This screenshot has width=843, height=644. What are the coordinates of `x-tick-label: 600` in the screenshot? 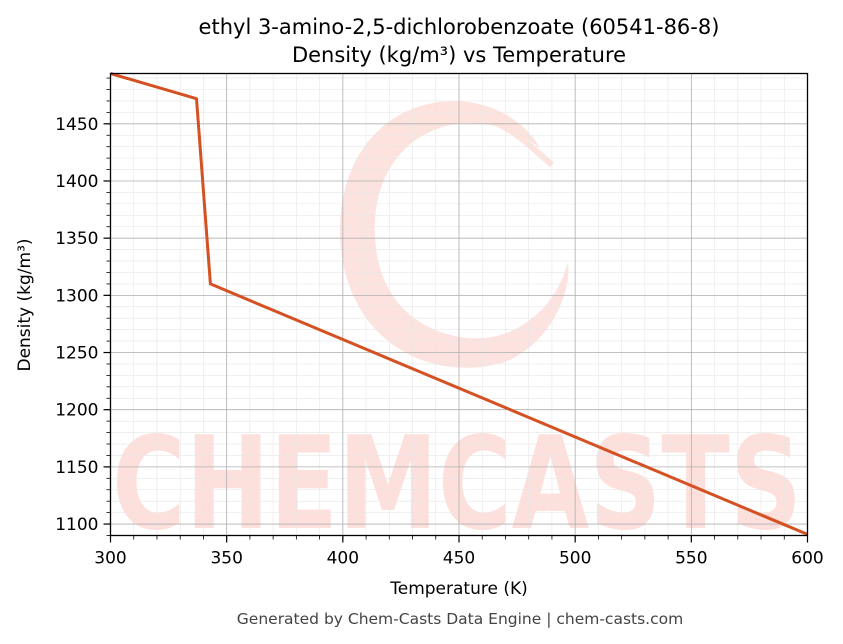 It's located at (807, 559).